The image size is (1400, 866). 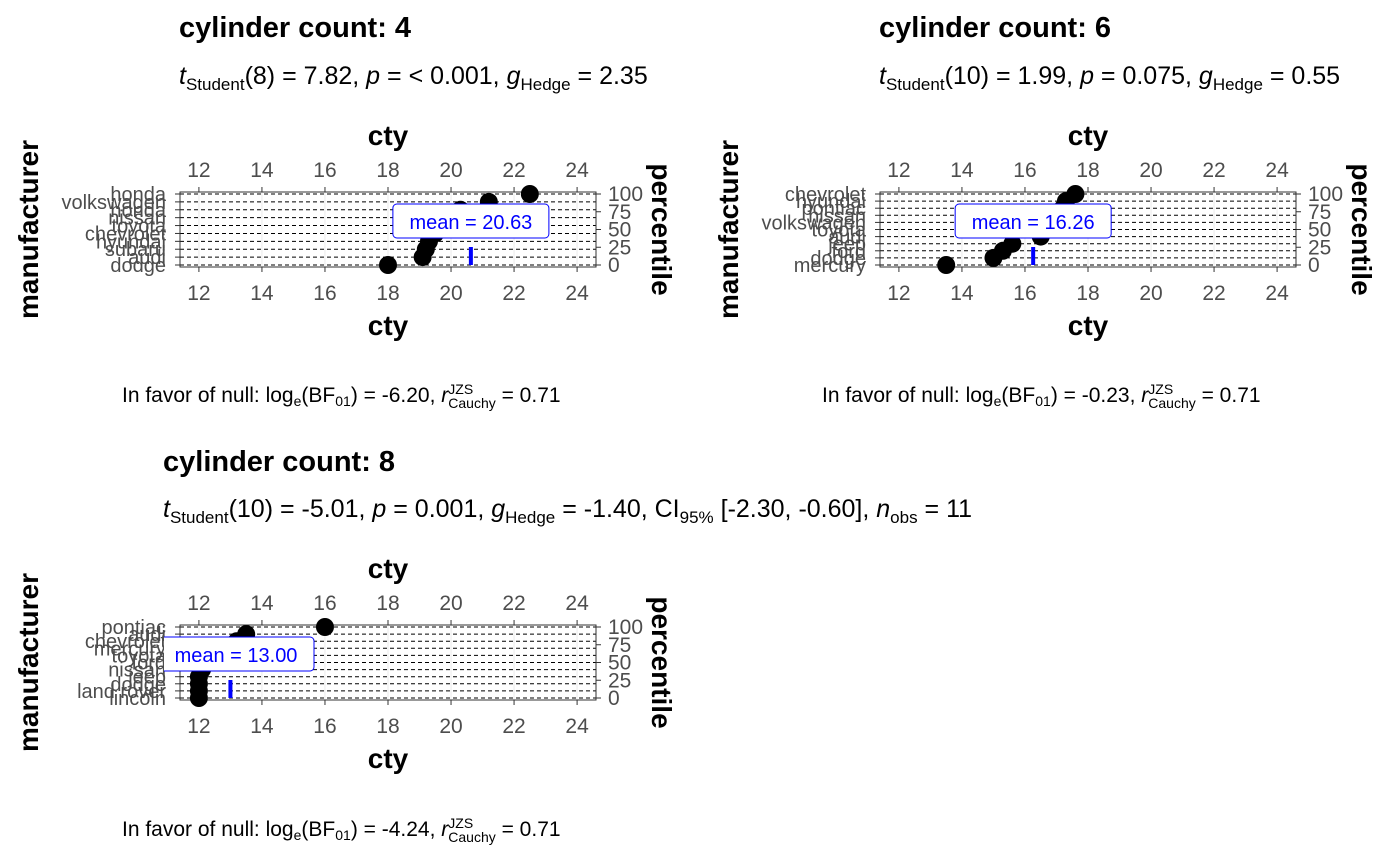 What do you see at coordinates (262, 170) in the screenshot?
I see `x-tick-label-top: 14` at bounding box center [262, 170].